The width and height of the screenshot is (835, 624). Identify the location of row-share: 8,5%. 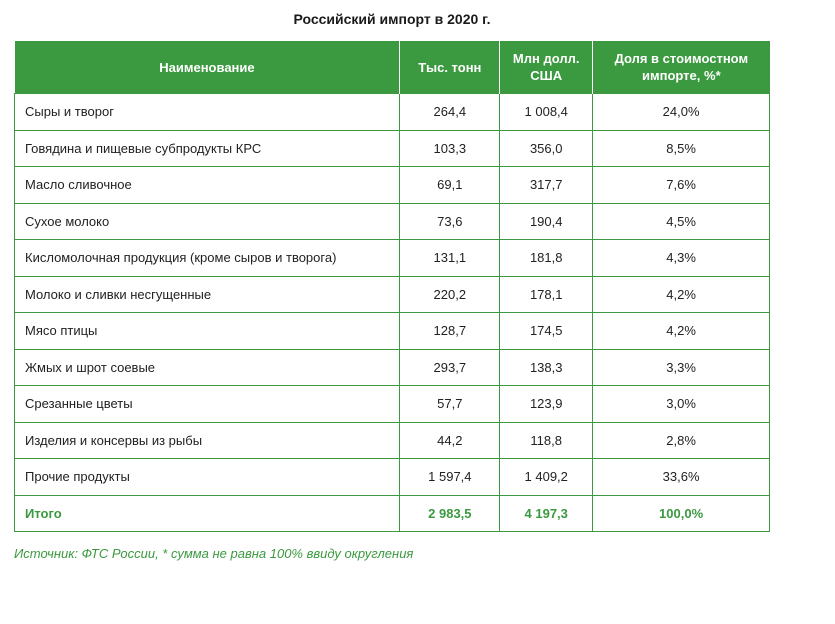
(681, 148).